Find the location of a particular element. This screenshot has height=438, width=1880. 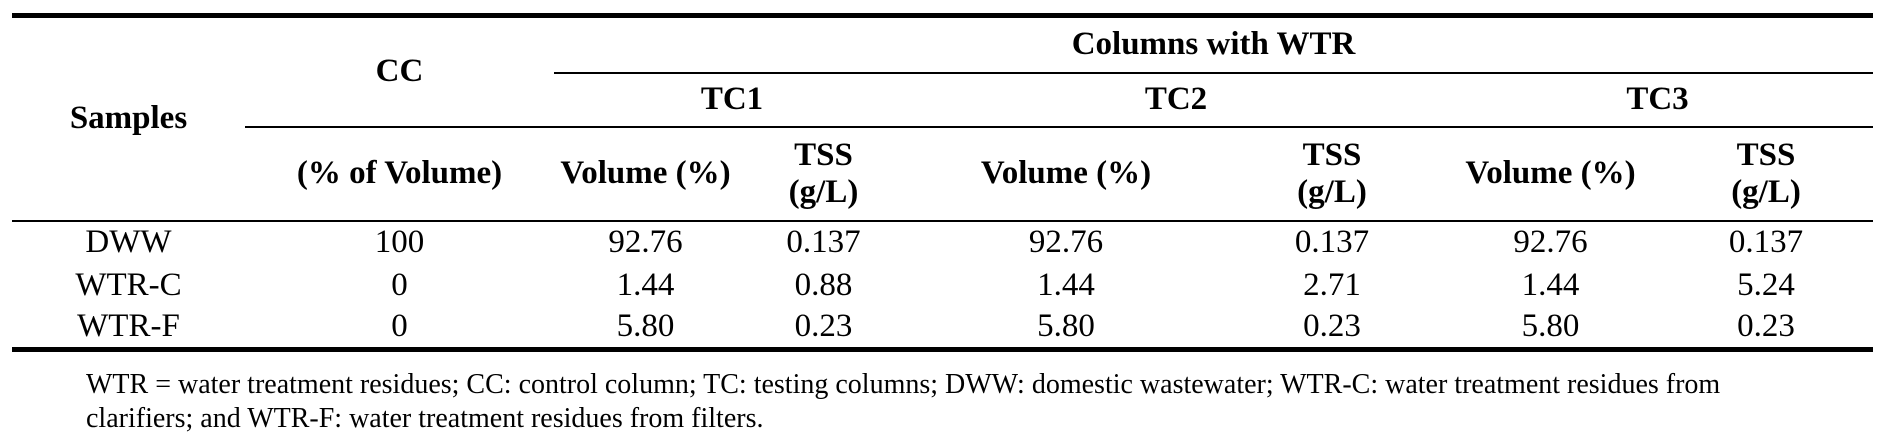

header-row-tc: TC1 TC2 TC3 is located at coordinates (943, 100).